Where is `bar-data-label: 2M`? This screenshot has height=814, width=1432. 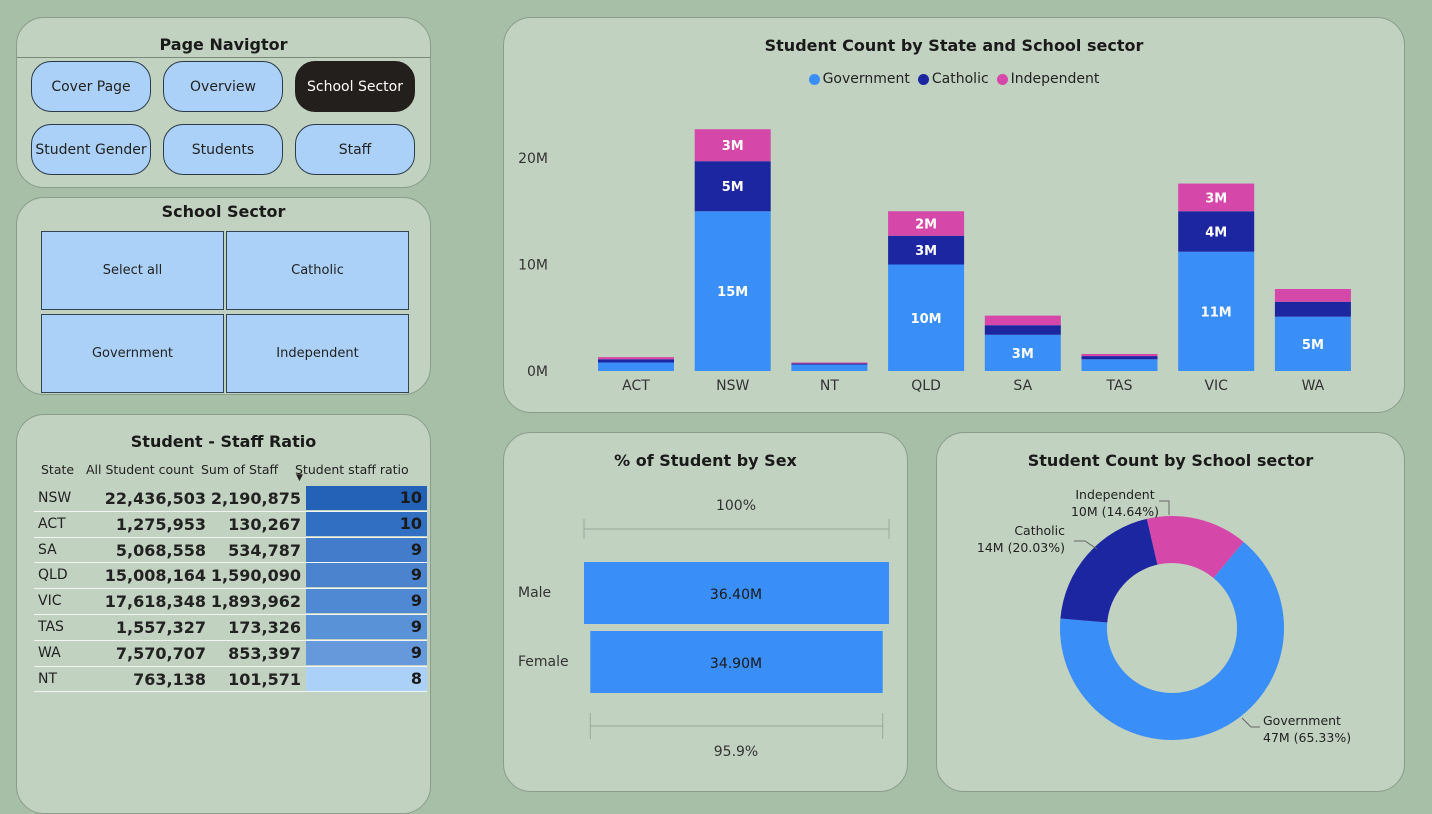 bar-data-label: 2M is located at coordinates (926, 224).